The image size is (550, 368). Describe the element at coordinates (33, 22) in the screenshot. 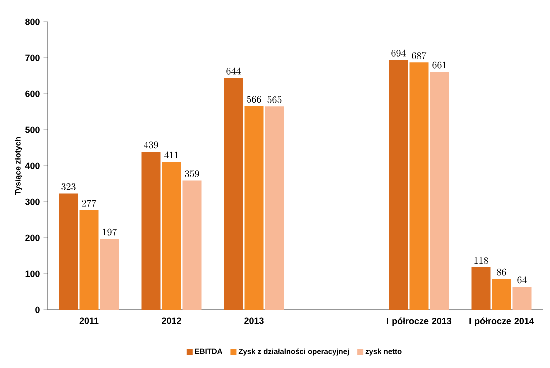

I see `y-tick-label: 800` at that location.